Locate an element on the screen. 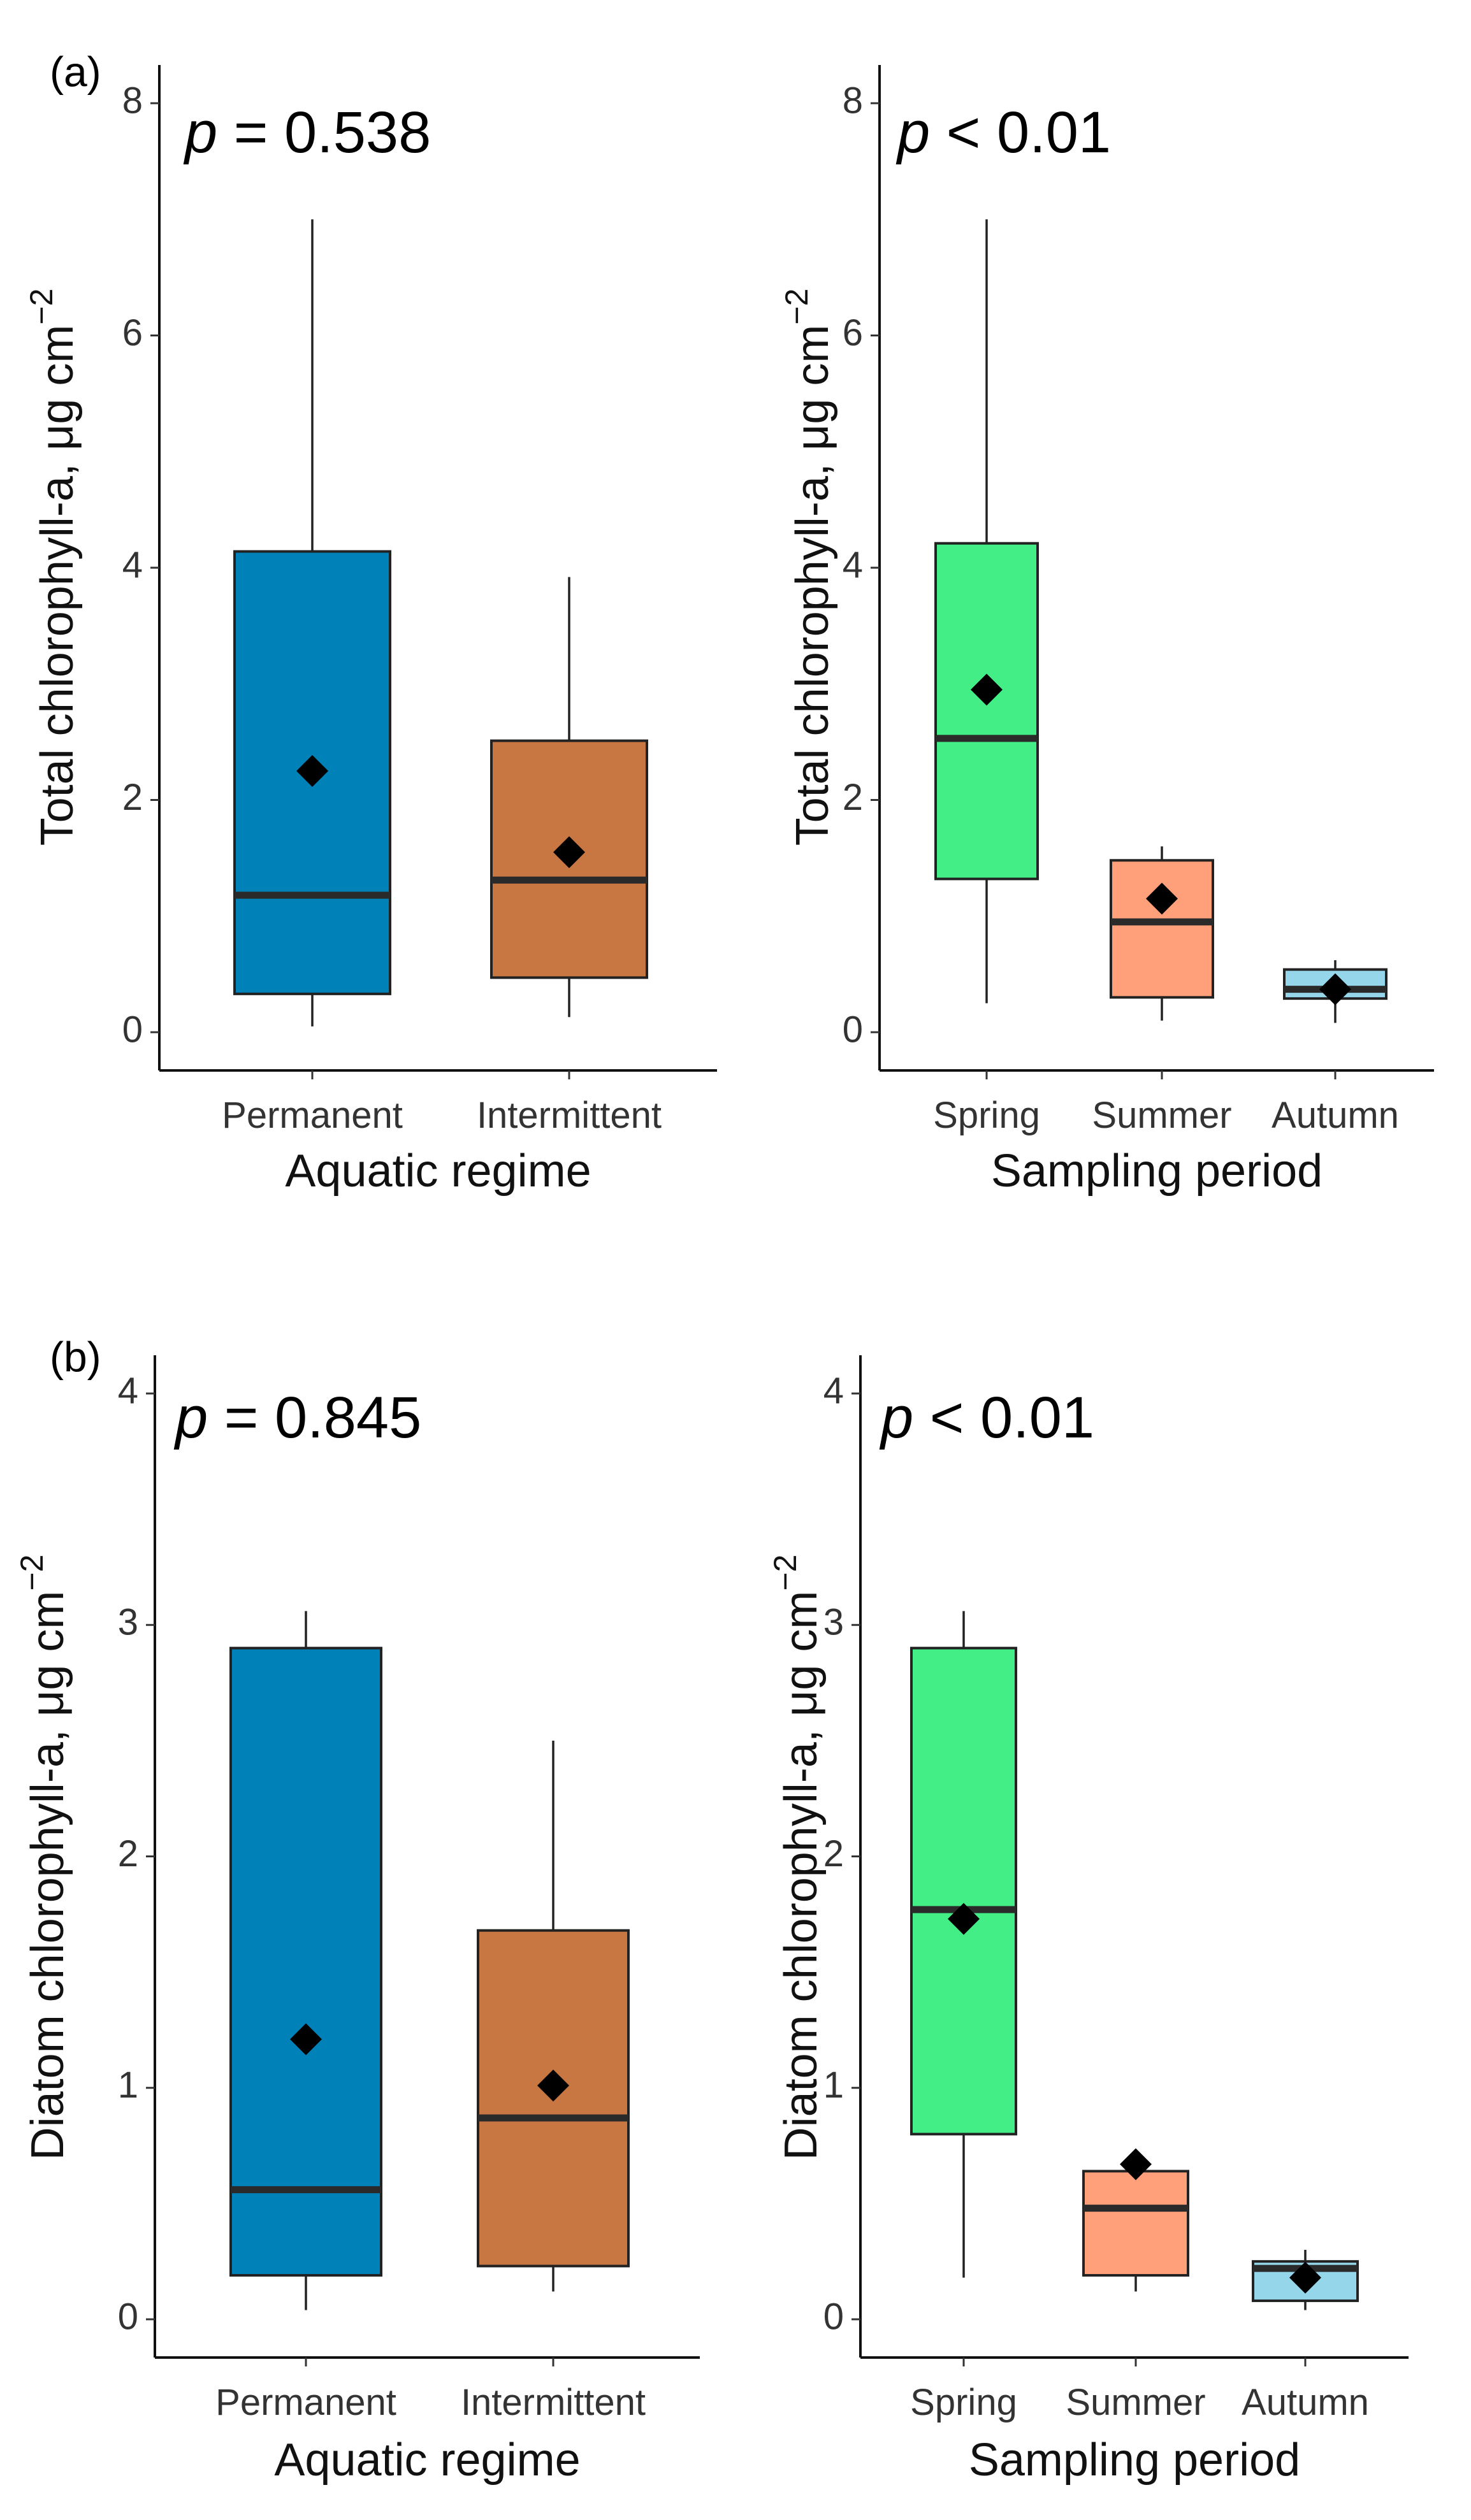 This screenshot has height=2520, width=1471. panel-label: (a) is located at coordinates (75, 71).